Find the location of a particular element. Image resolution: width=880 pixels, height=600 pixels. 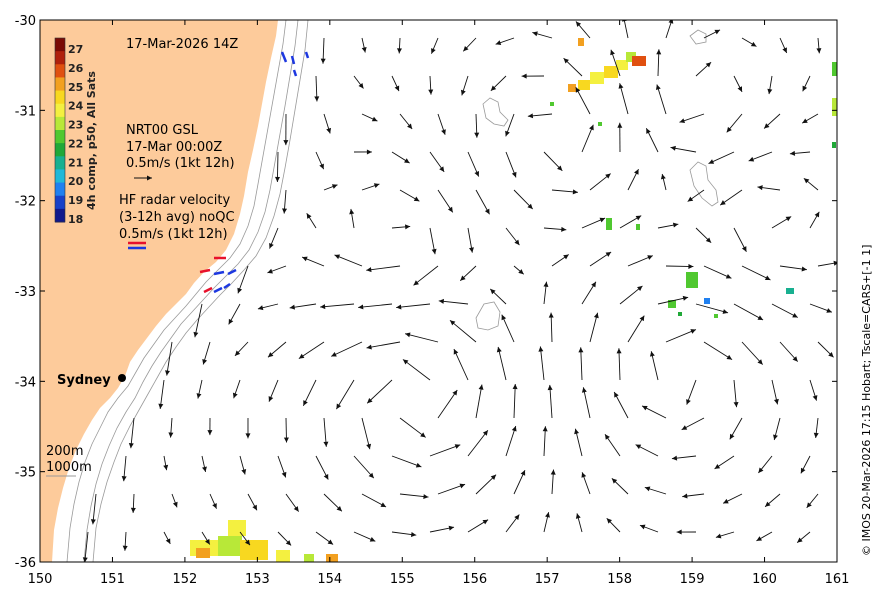

island-outline is located at coordinates (698, 37).